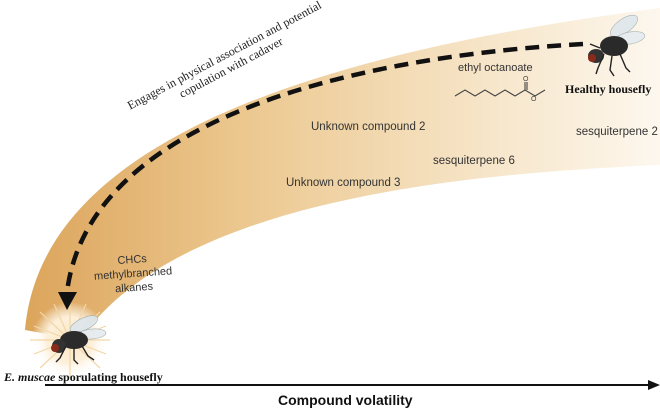  I want to click on ester-o-label: O, so click(534, 99).